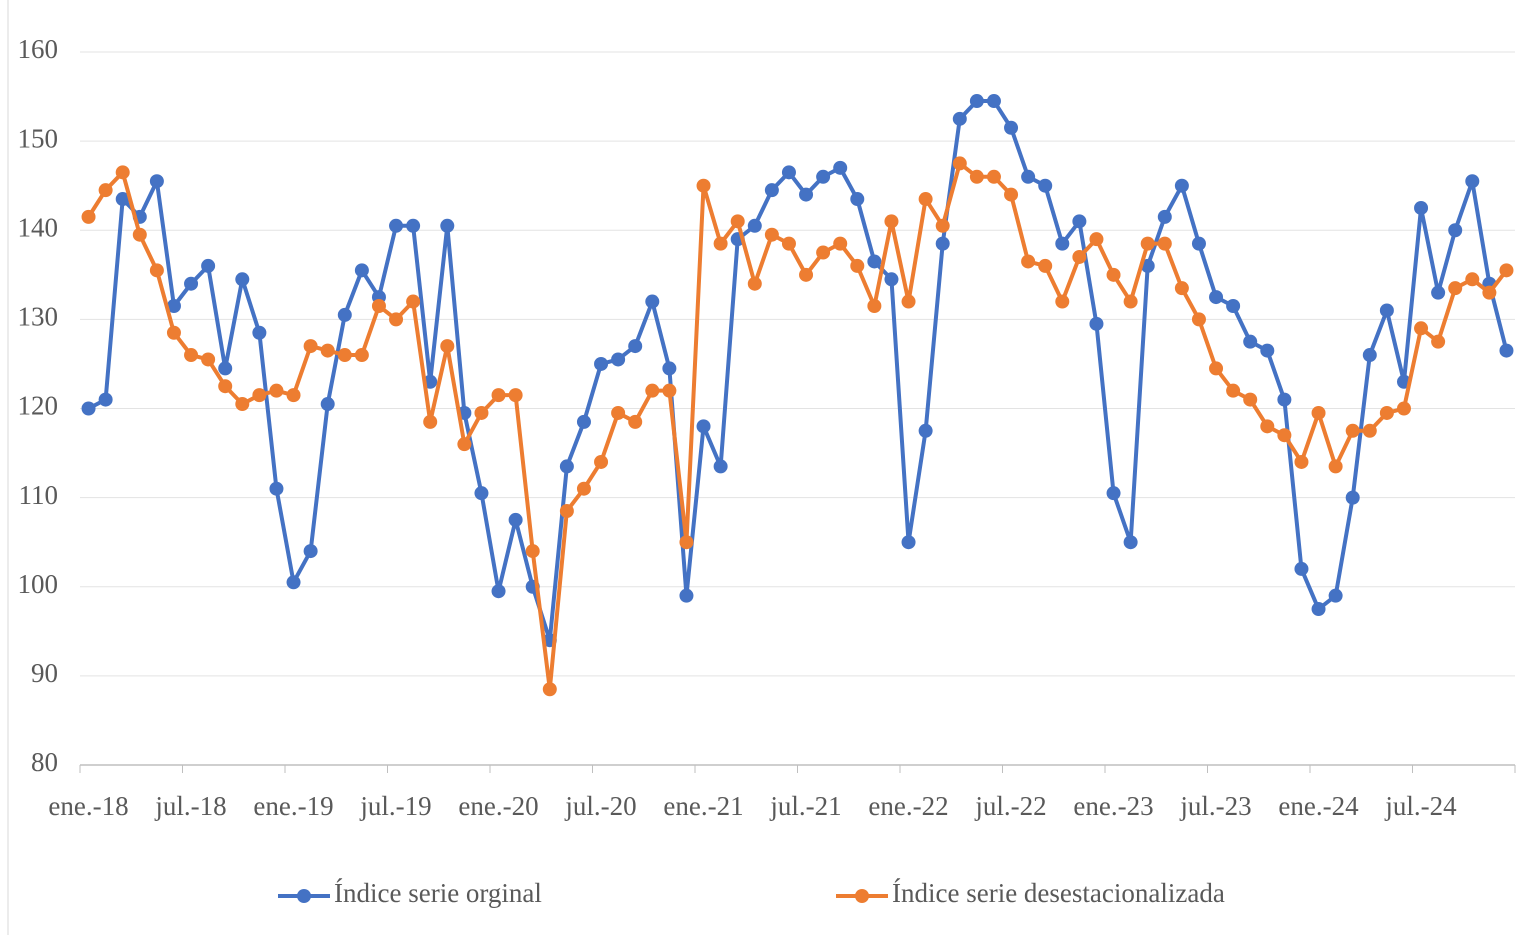 Image resolution: width=1520 pixels, height=935 pixels. What do you see at coordinates (38, 138) in the screenshot?
I see `y-tick-label: 150` at bounding box center [38, 138].